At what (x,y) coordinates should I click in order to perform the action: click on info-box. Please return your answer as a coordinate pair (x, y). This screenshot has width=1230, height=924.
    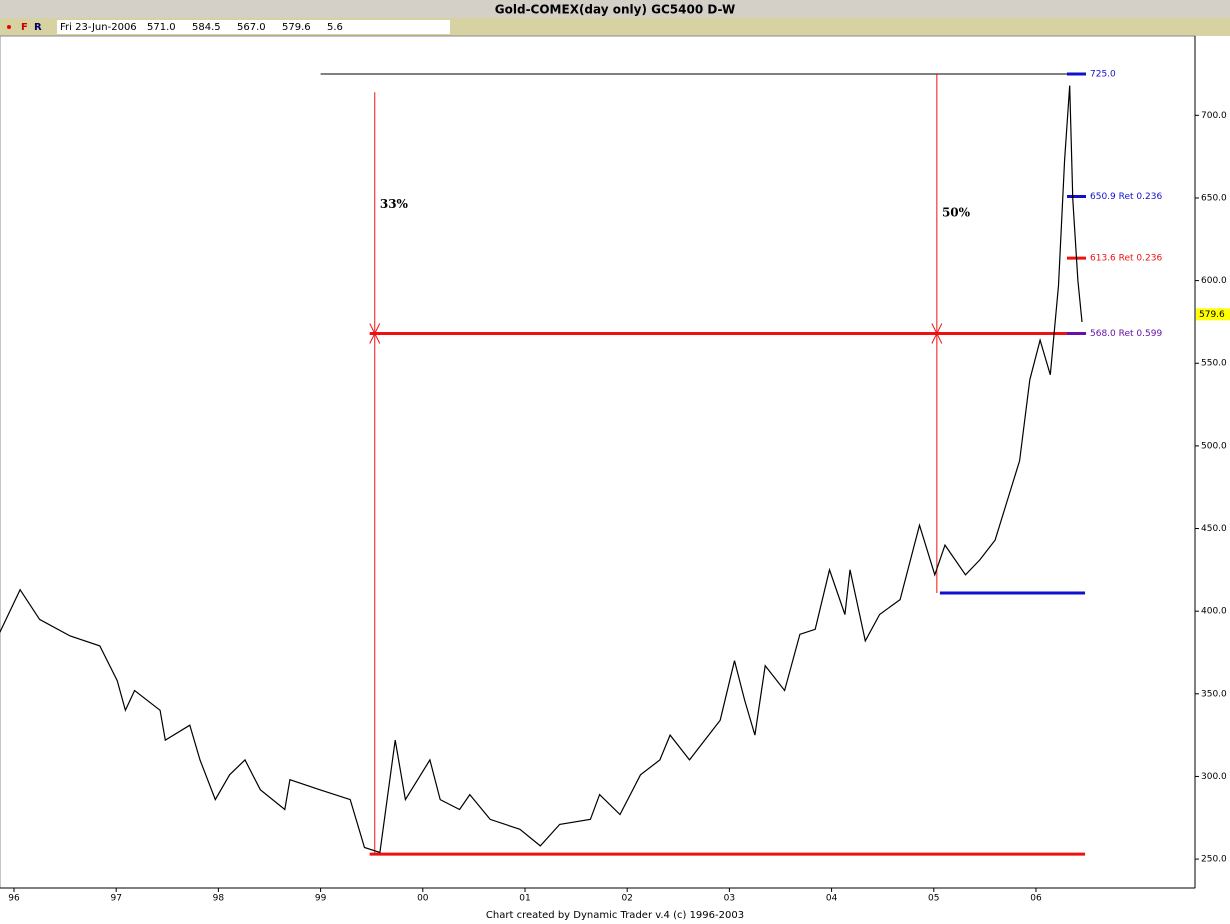
    Looking at the image, I should click on (253, 27).